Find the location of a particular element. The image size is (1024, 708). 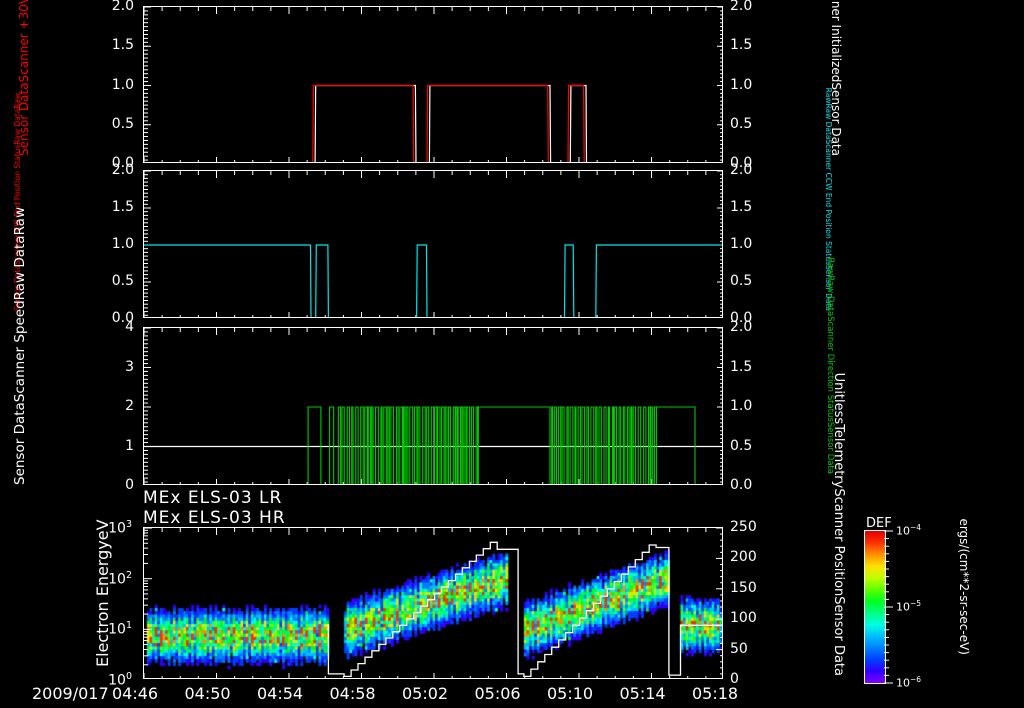

panel-1-plot is located at coordinates (433, 84).